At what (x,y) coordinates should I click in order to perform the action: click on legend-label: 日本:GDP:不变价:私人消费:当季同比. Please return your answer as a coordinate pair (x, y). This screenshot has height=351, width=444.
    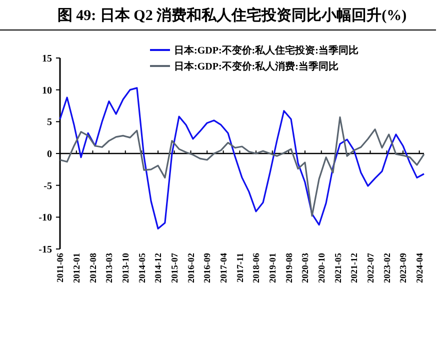
    Looking at the image, I should click on (256, 66).